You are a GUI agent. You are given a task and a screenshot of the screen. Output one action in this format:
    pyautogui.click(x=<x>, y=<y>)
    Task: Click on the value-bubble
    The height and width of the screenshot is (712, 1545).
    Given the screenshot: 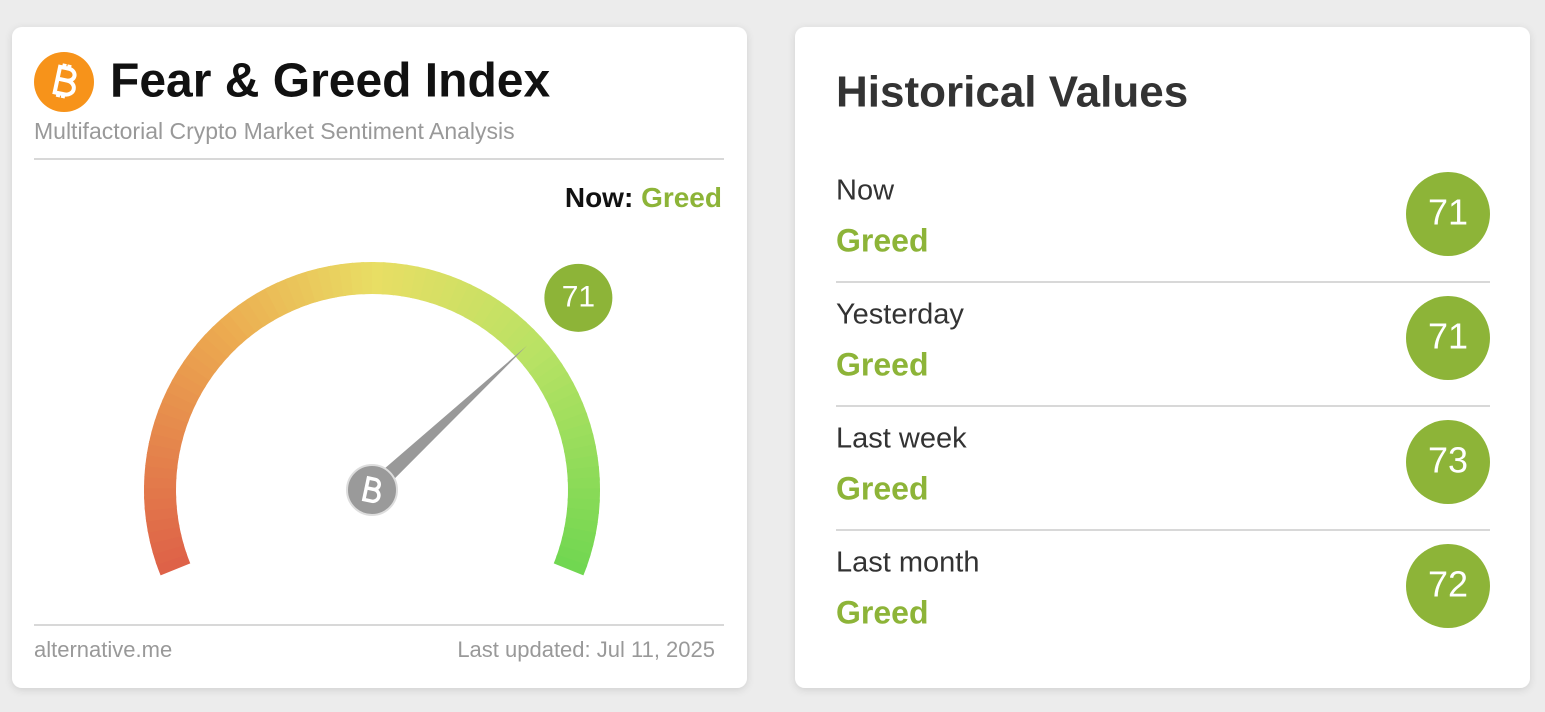 What is the action you would take?
    pyautogui.click(x=578, y=297)
    